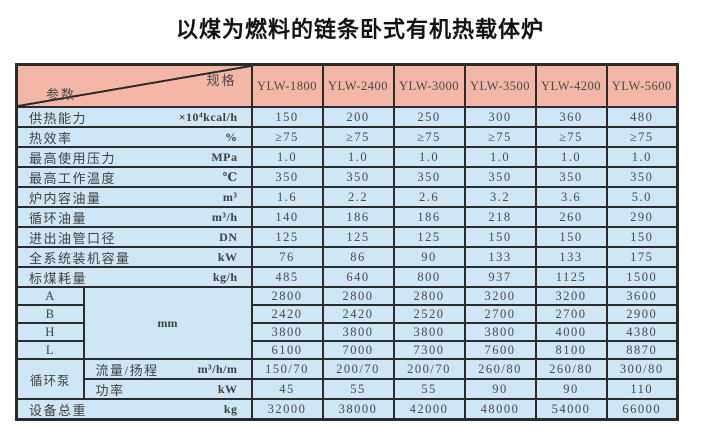 The height and width of the screenshot is (430, 720). Describe the element at coordinates (58, 410) in the screenshot. I see `param-name: 设备总重` at that location.